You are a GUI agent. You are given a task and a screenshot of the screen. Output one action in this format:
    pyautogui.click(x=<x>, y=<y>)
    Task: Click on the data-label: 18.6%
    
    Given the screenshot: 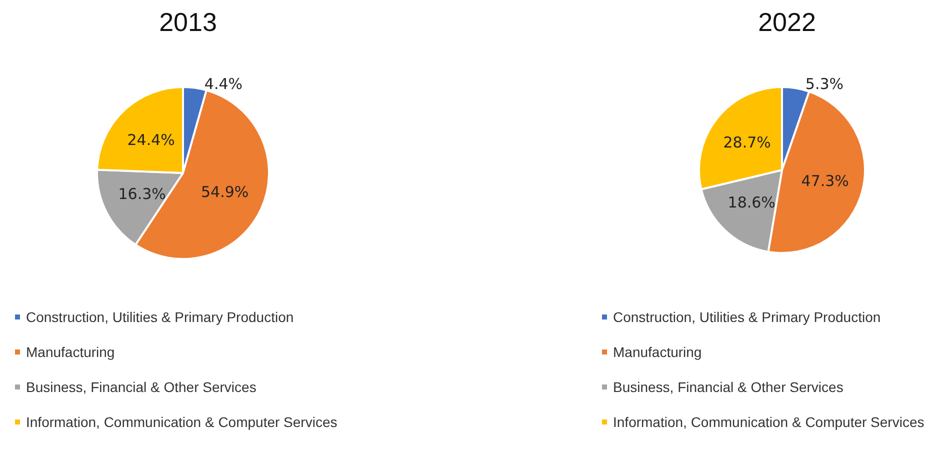 What is the action you would take?
    pyautogui.click(x=752, y=203)
    